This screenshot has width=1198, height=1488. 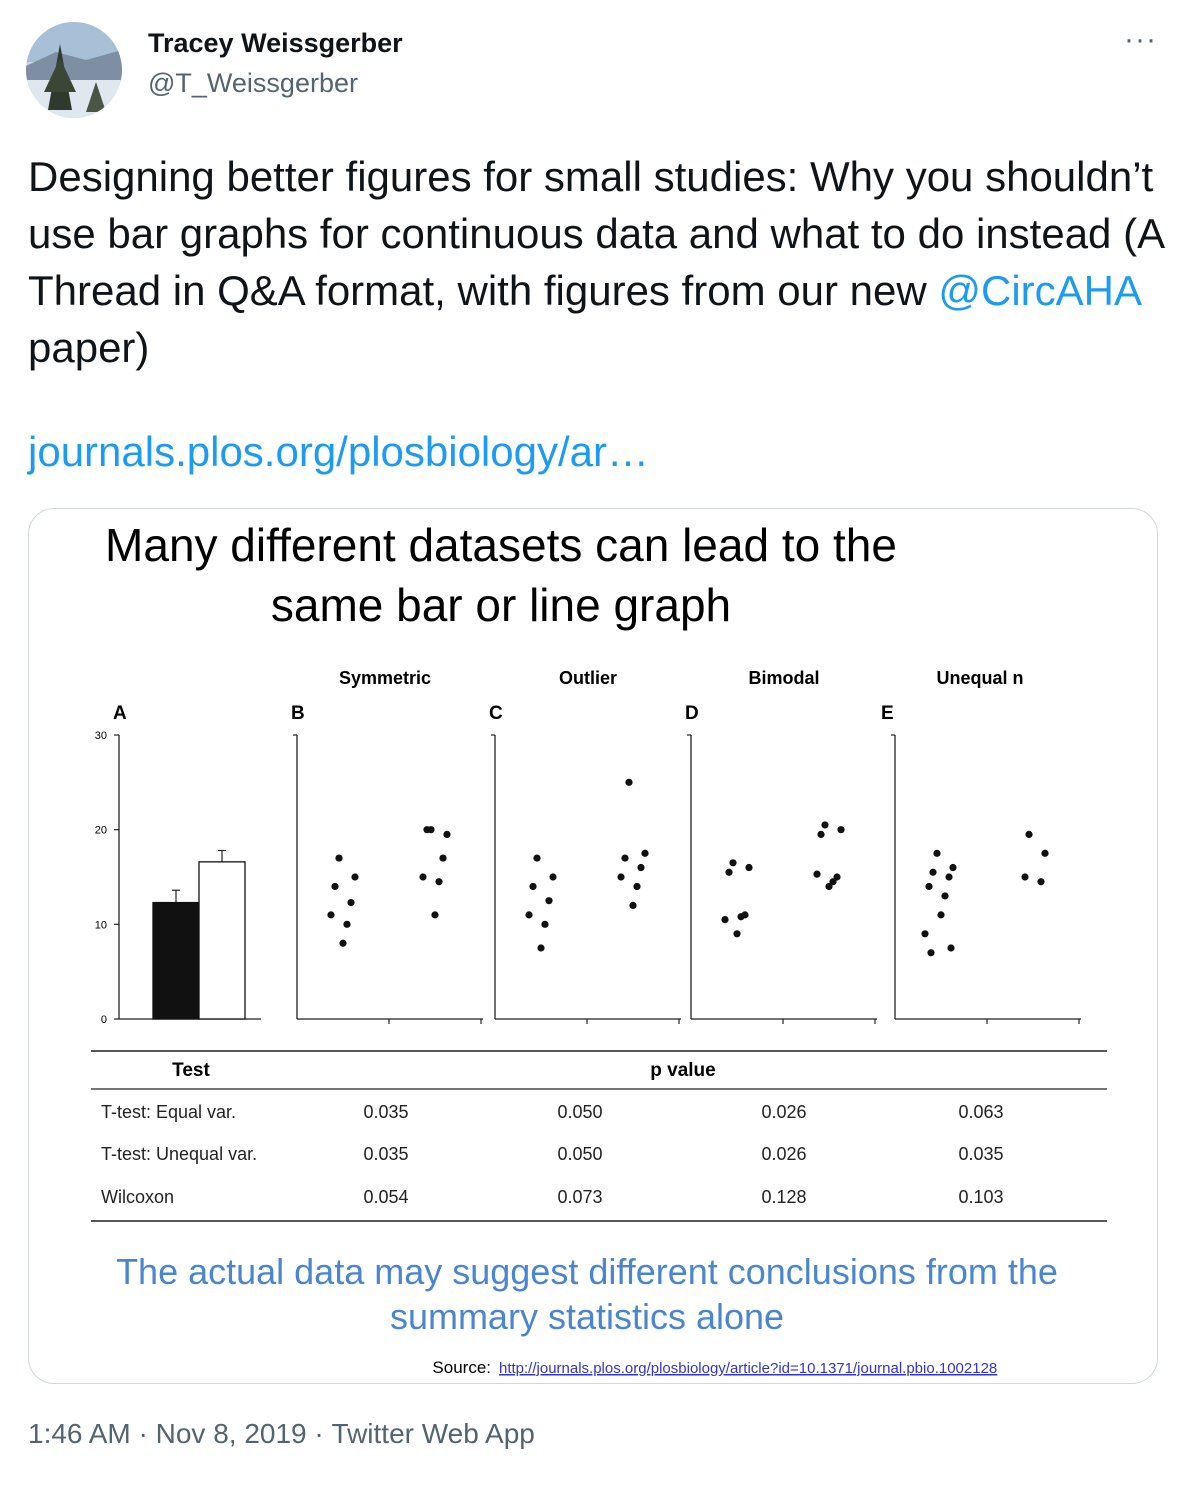 I want to click on author-name: Tracey Weissgerber, so click(x=275, y=43).